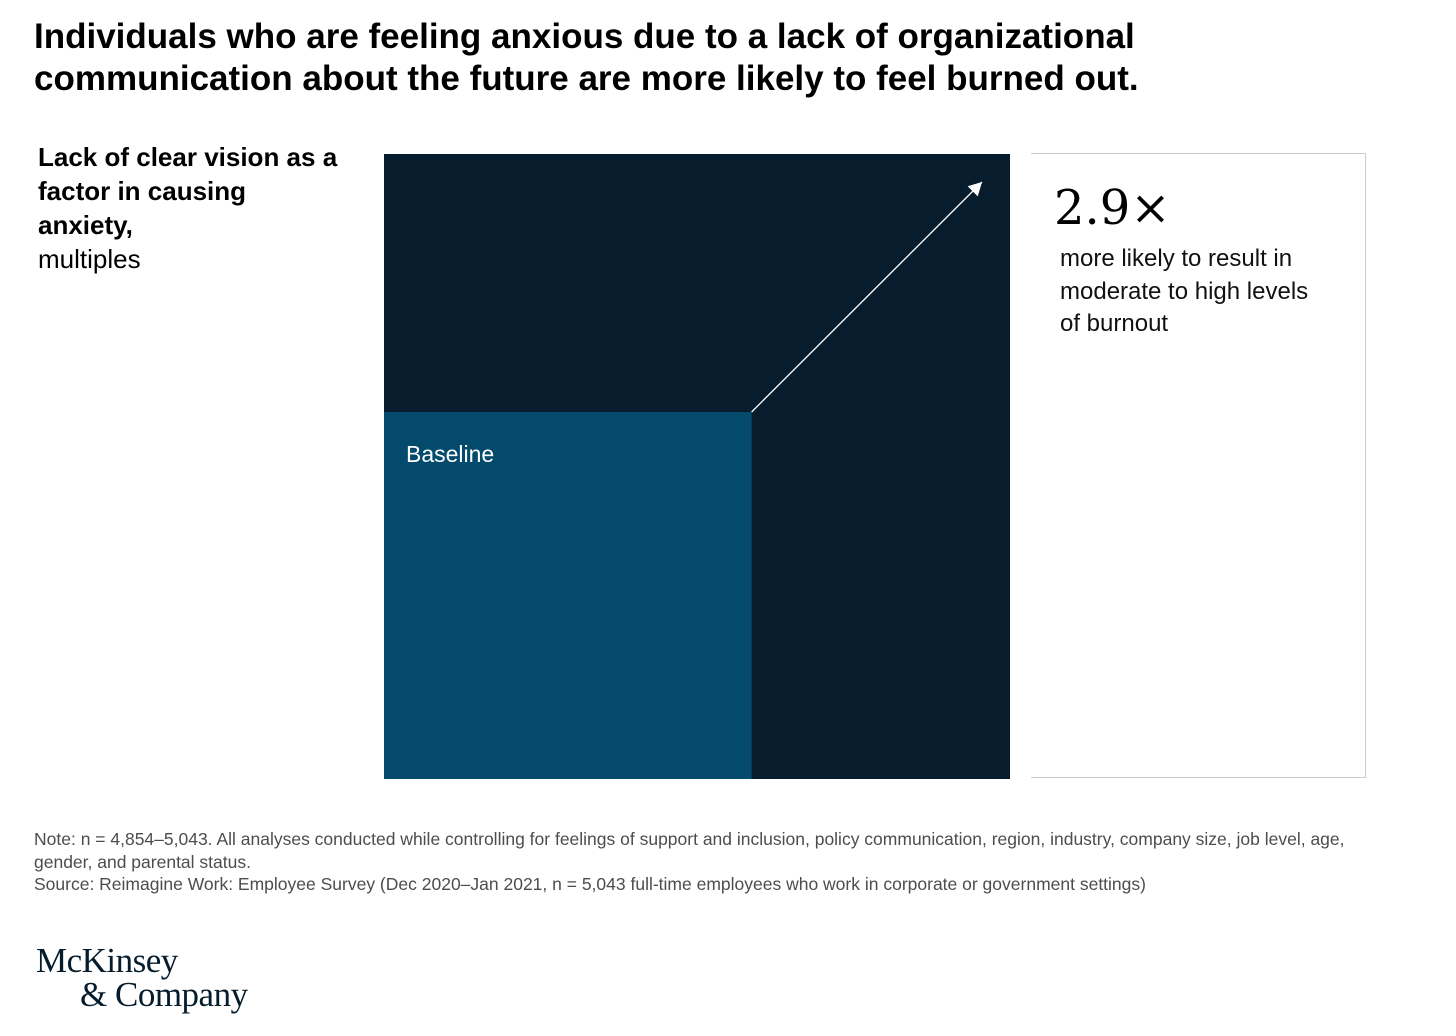 The height and width of the screenshot is (1036, 1456). What do you see at coordinates (164, 994) in the screenshot?
I see `logo-line-2: & Company` at bounding box center [164, 994].